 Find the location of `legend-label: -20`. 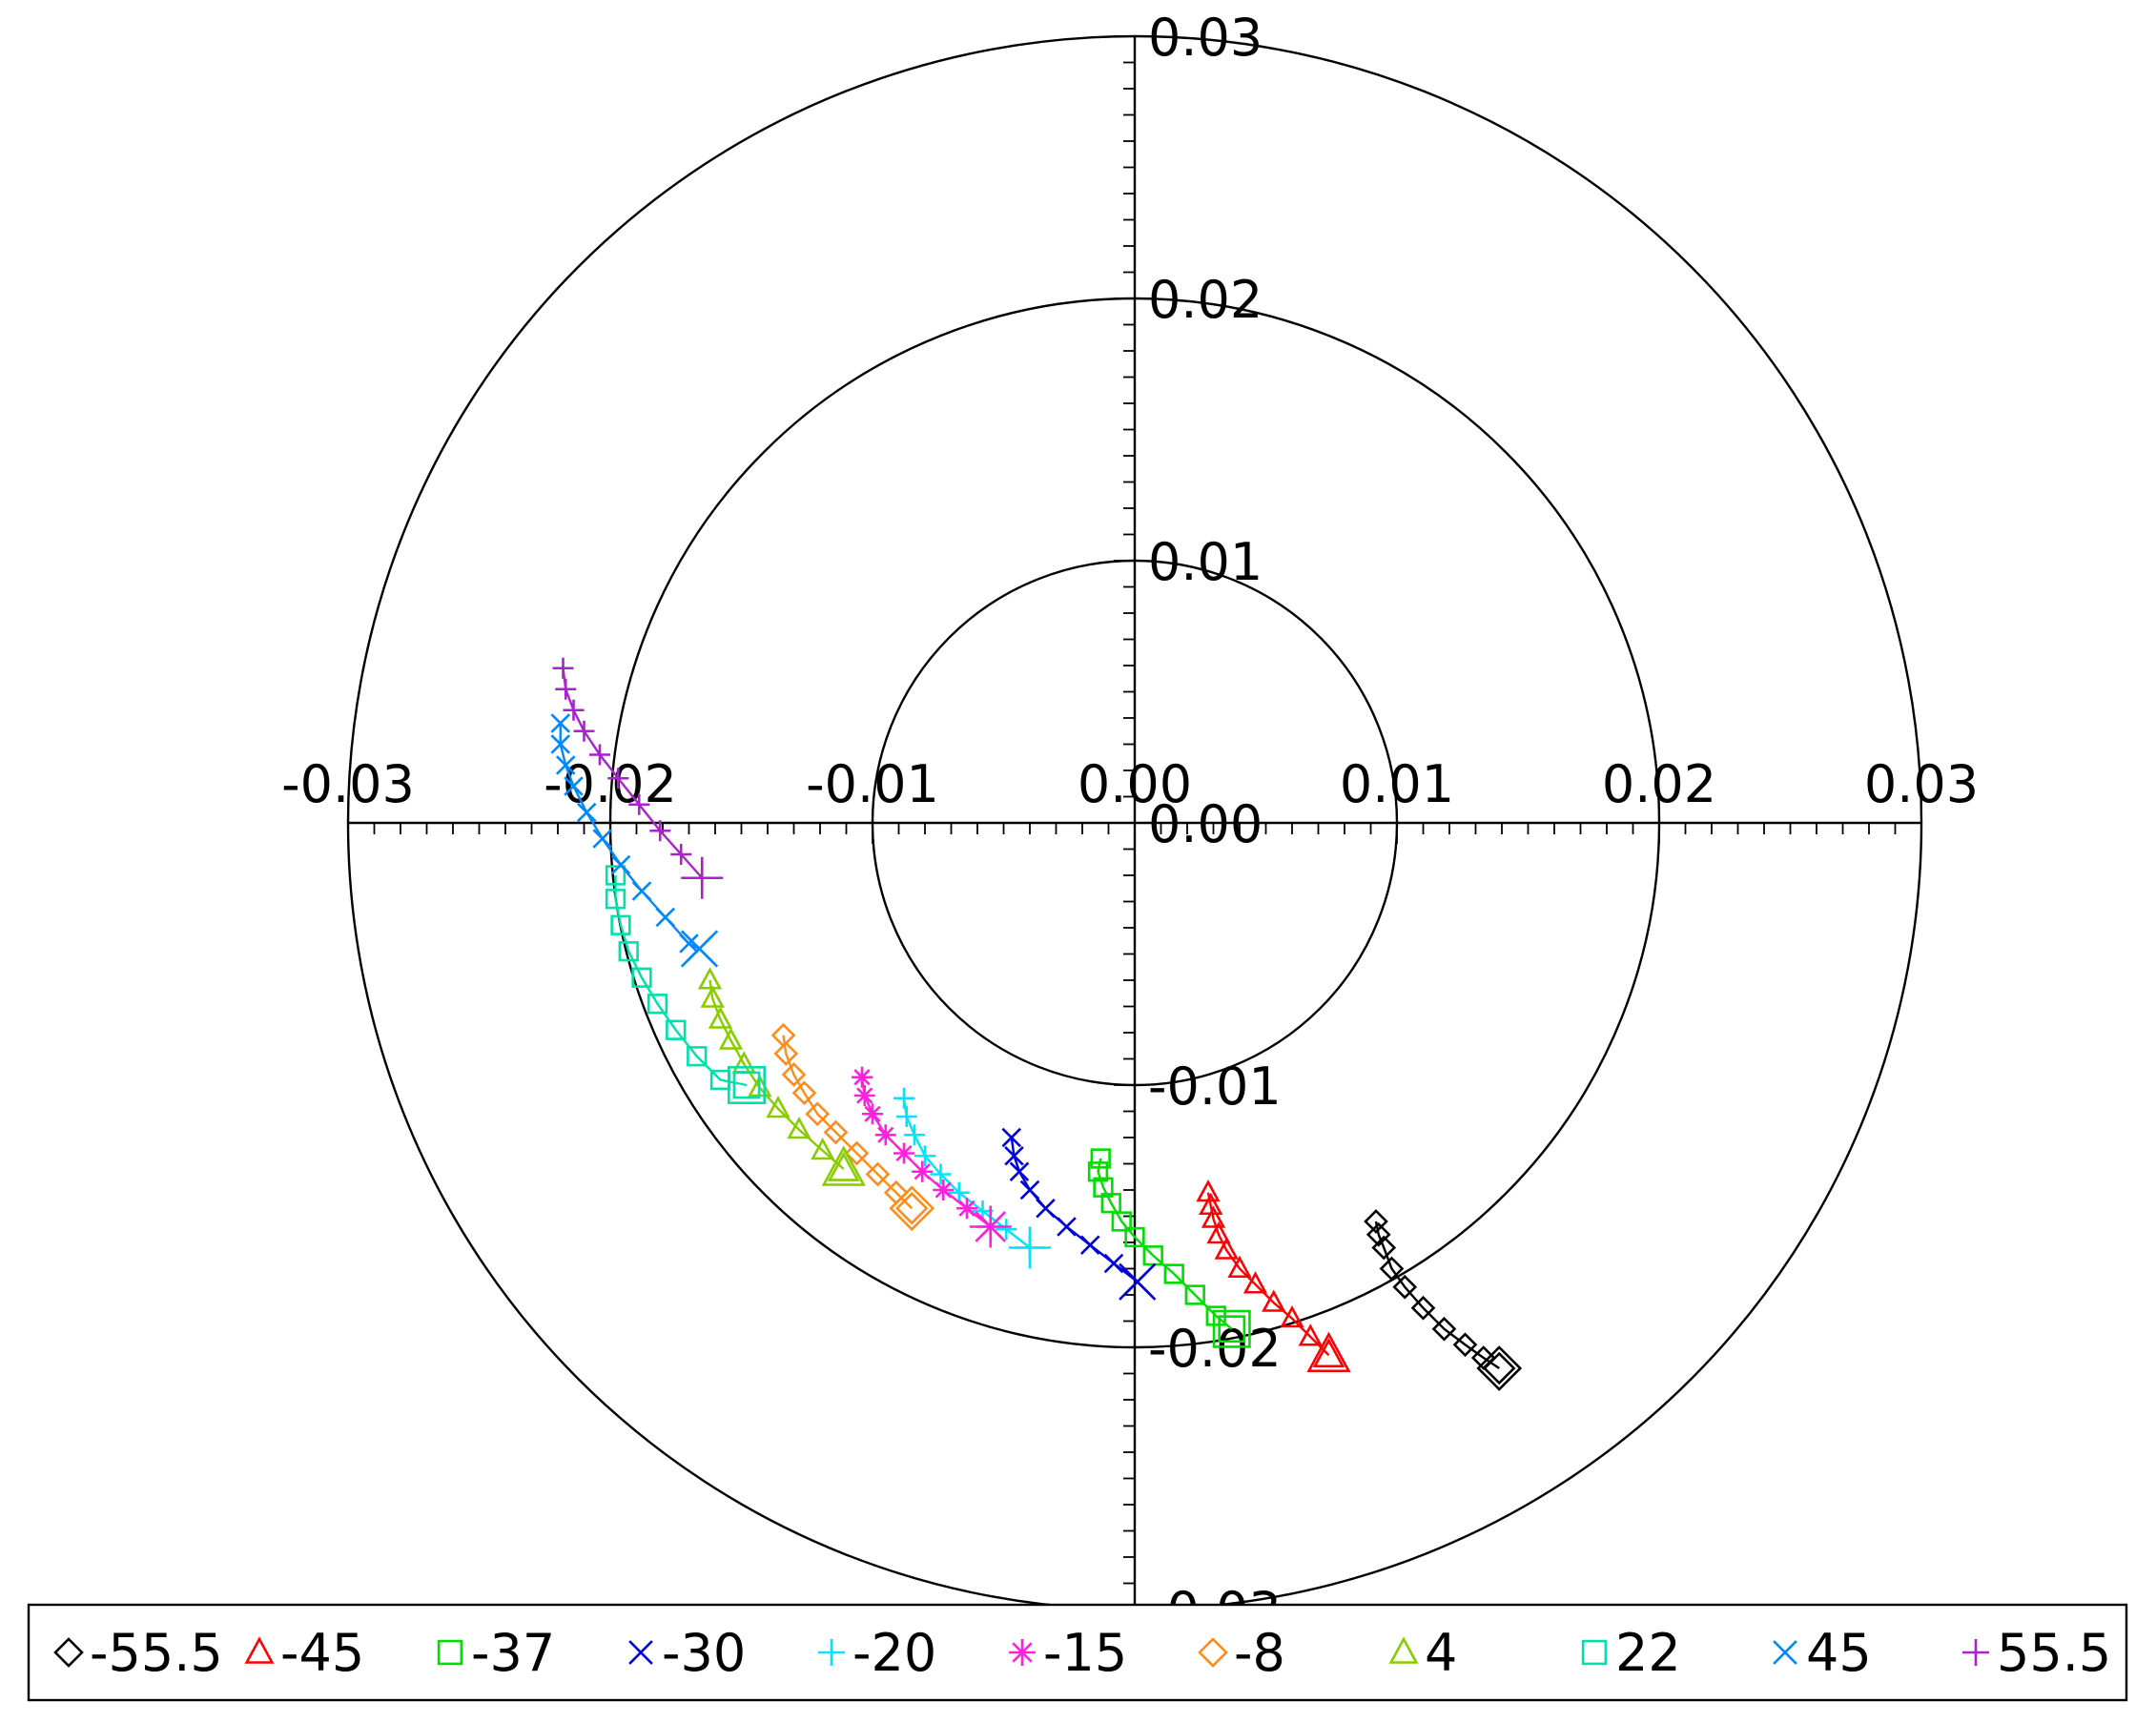

legend-label: -20 is located at coordinates (894, 1653).